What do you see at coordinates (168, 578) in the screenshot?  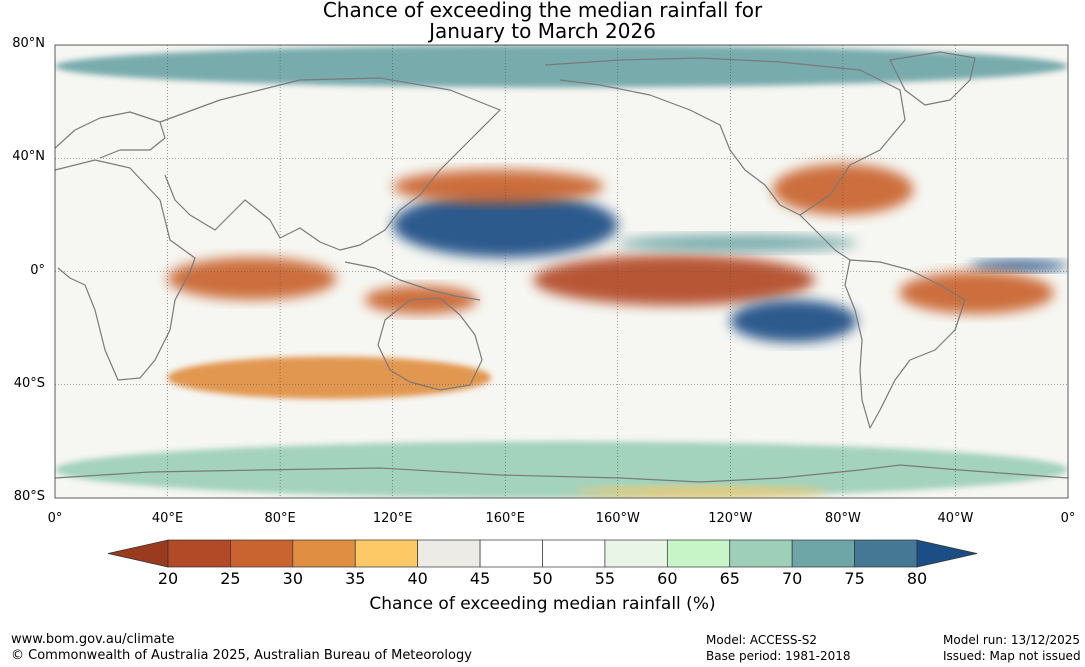 I see `colorbar-tick-20: 20` at bounding box center [168, 578].